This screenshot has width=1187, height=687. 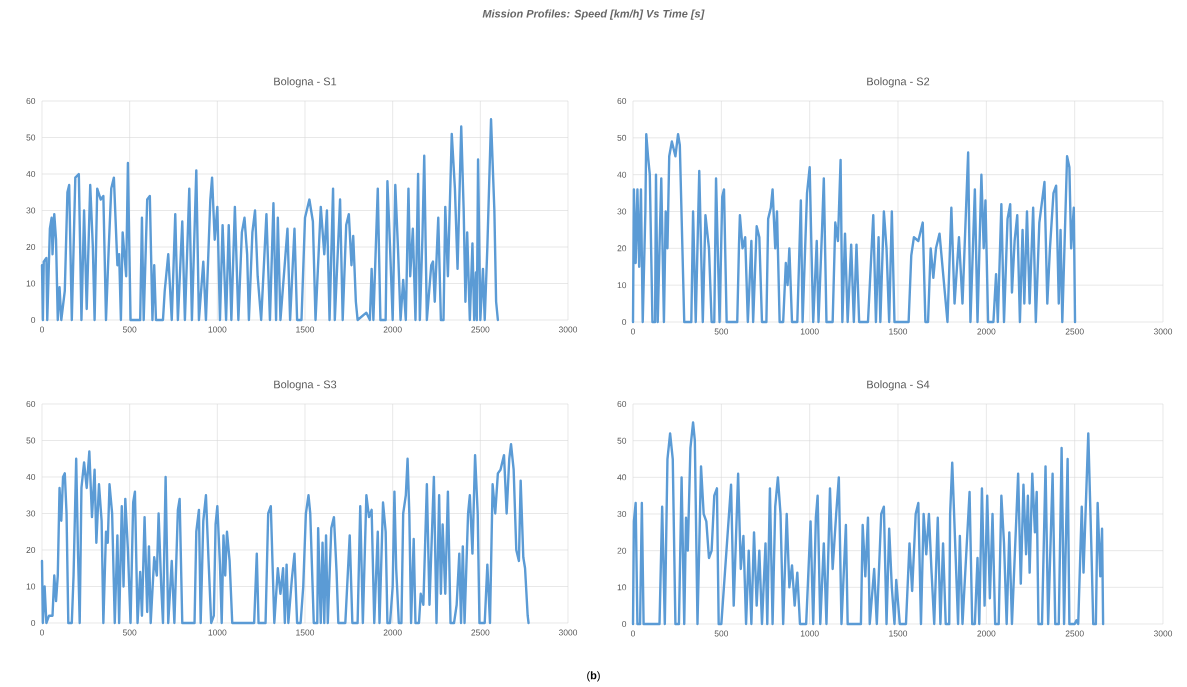 I want to click on text: Mission Profiles: Speed [km/h] Vs Time [s], so click(x=593, y=14).